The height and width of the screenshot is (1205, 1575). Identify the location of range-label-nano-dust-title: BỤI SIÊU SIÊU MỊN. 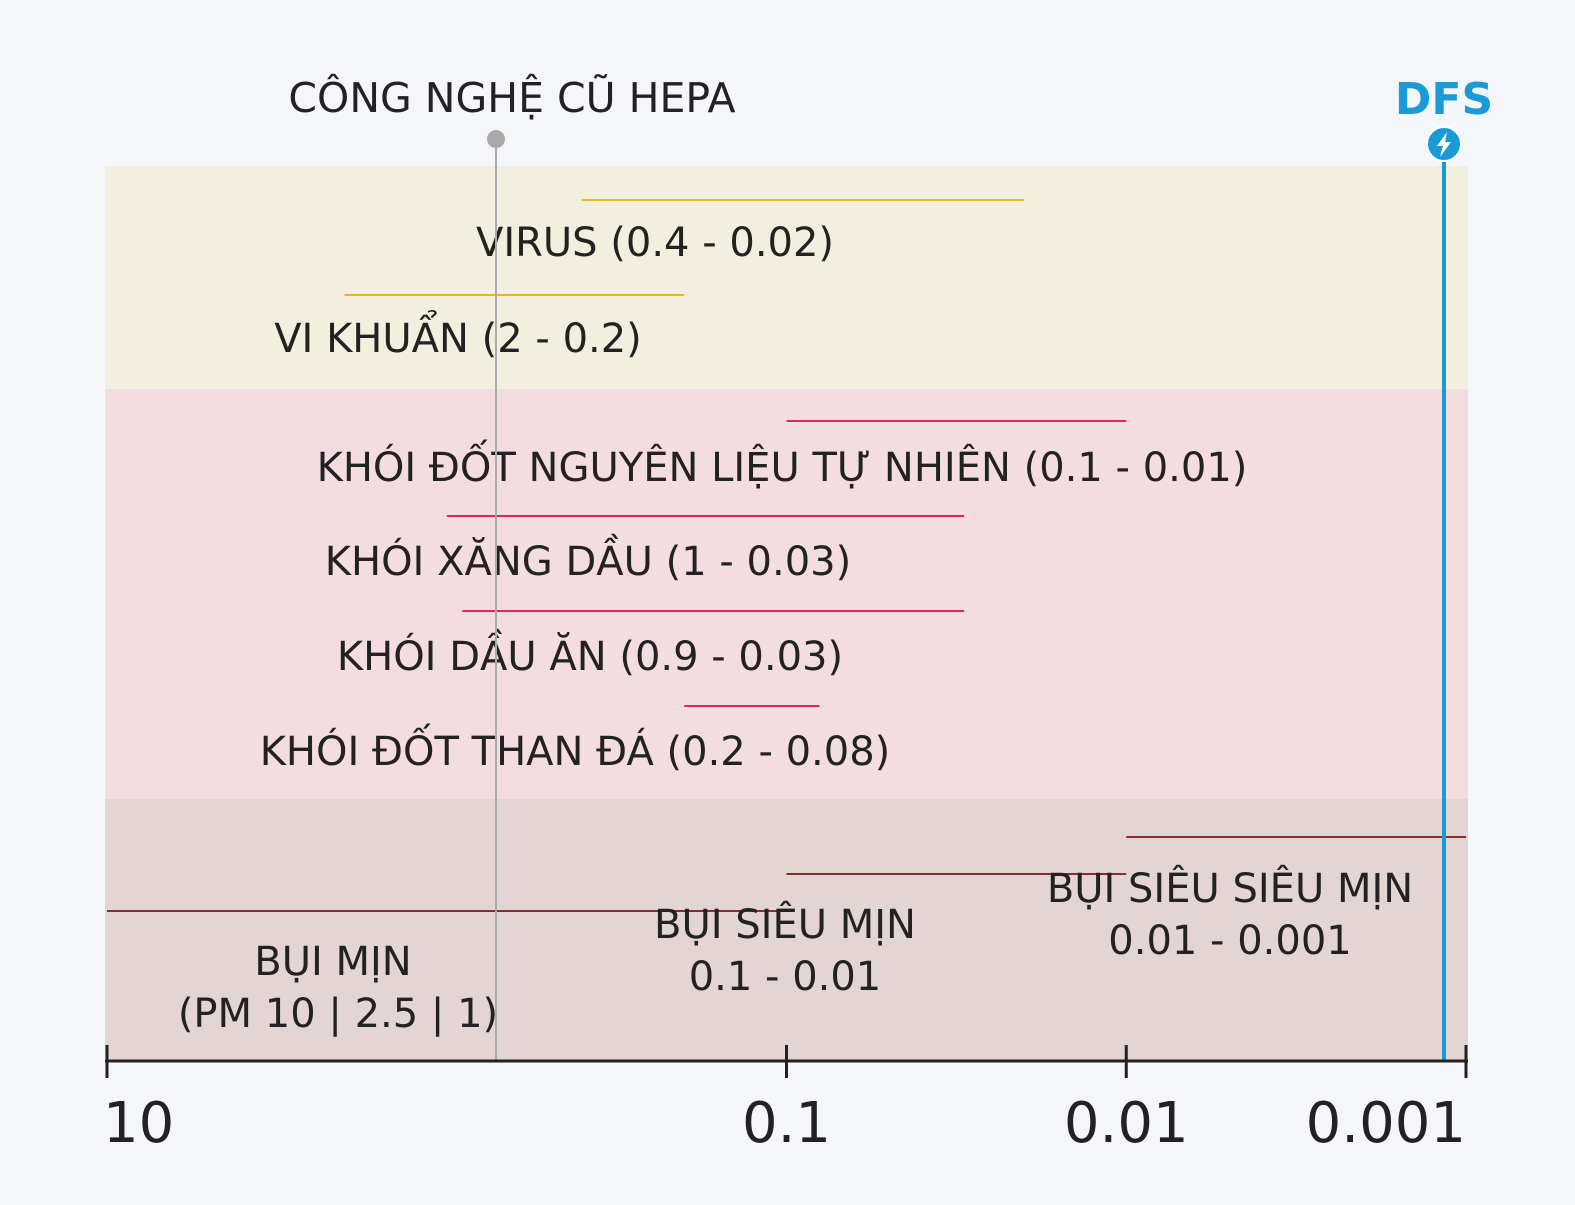
(1230, 888).